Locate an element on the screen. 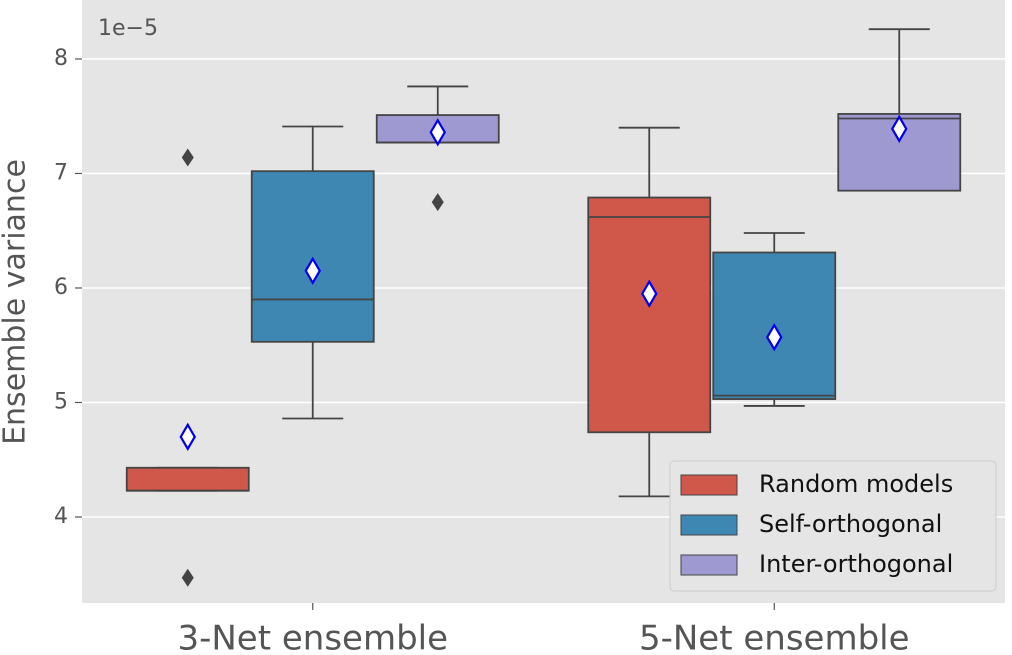 The image size is (1012, 655). offset-label: 1e−5 is located at coordinates (128, 28).